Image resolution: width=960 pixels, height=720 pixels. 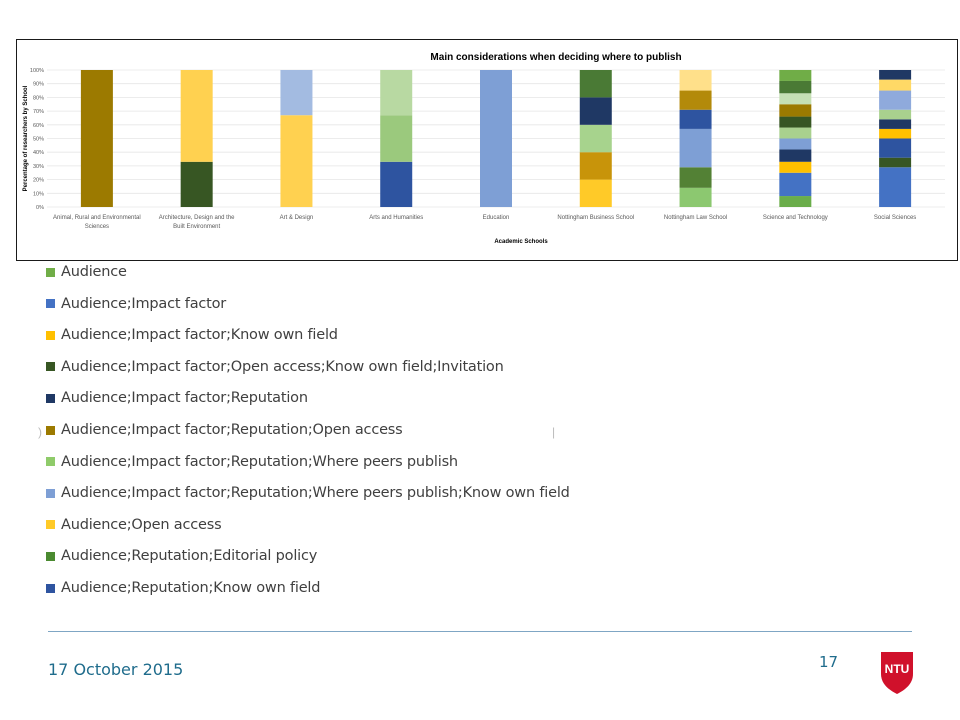 I want to click on legend-item: Audience;Reputation;Know own field, so click(x=183, y=588).